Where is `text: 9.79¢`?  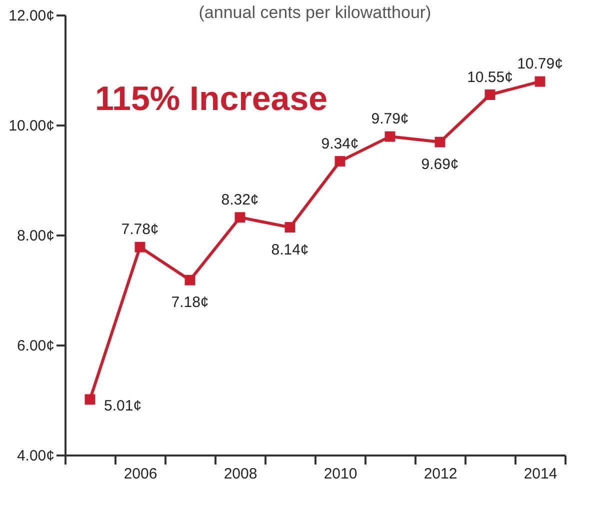 text: 9.79¢ is located at coordinates (390, 119).